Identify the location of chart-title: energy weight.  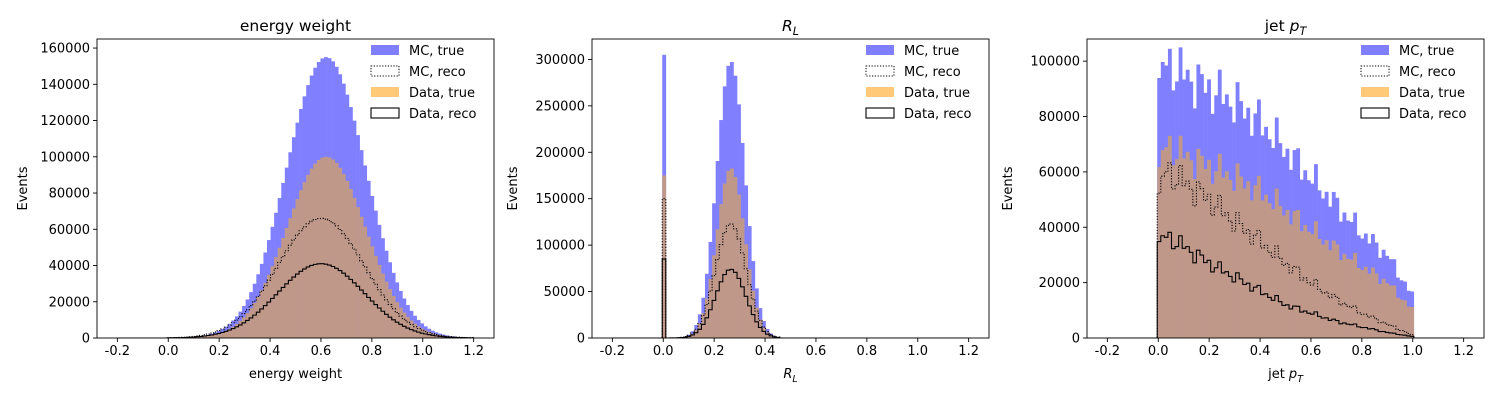
(295, 26).